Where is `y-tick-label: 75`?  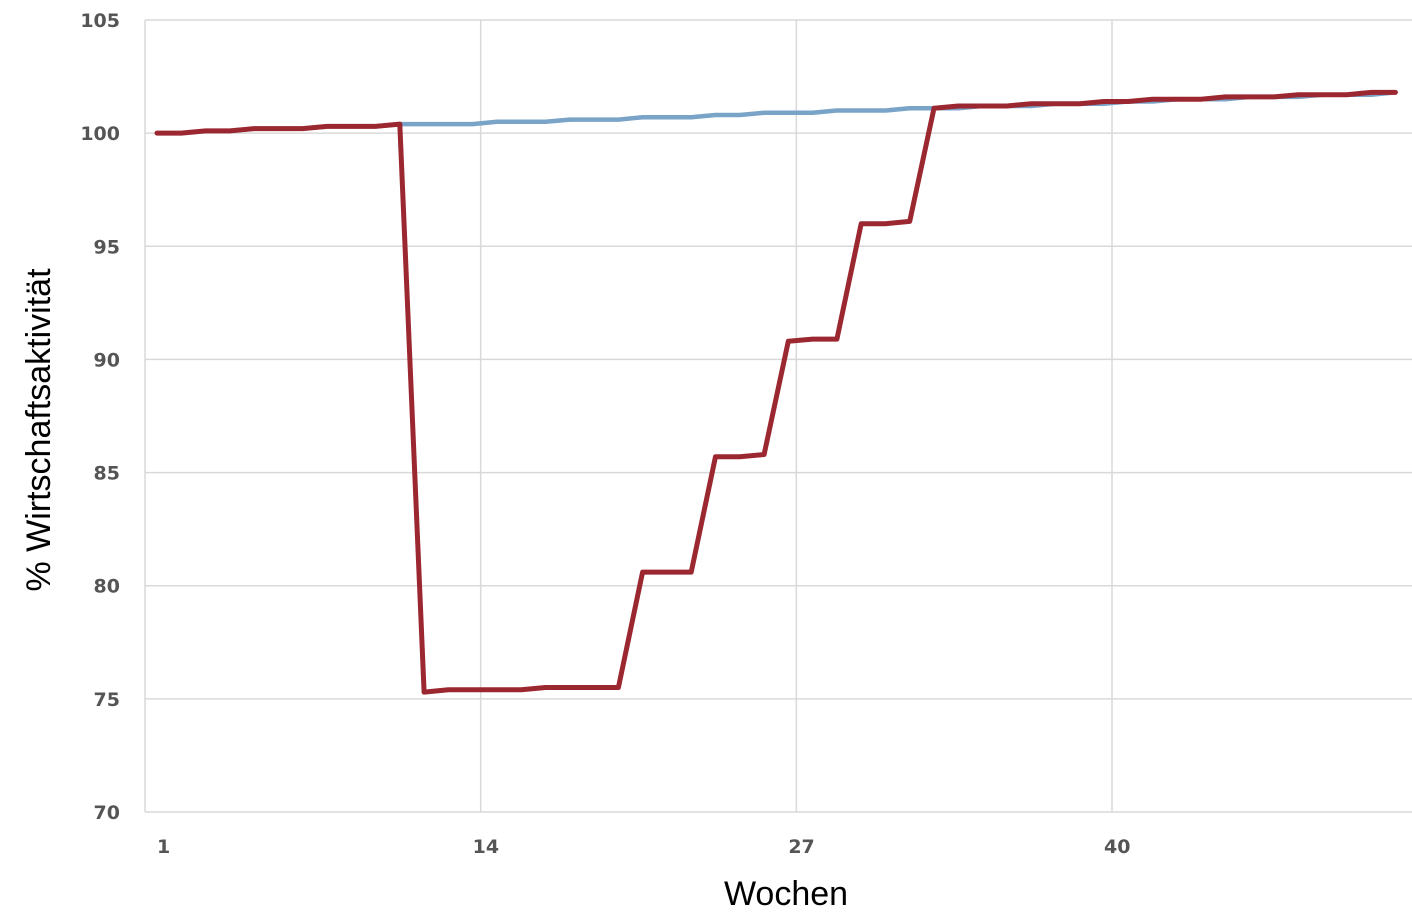 y-tick-label: 75 is located at coordinates (107, 700).